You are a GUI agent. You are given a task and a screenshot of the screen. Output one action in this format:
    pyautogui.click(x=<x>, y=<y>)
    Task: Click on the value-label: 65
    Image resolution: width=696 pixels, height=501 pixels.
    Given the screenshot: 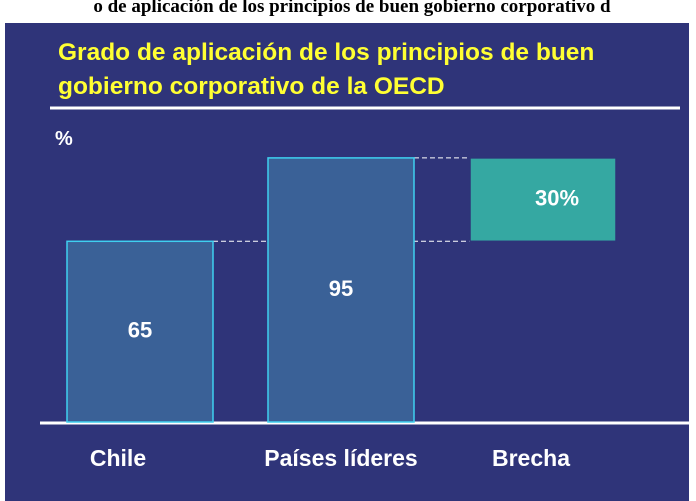 What is the action you would take?
    pyautogui.click(x=140, y=329)
    